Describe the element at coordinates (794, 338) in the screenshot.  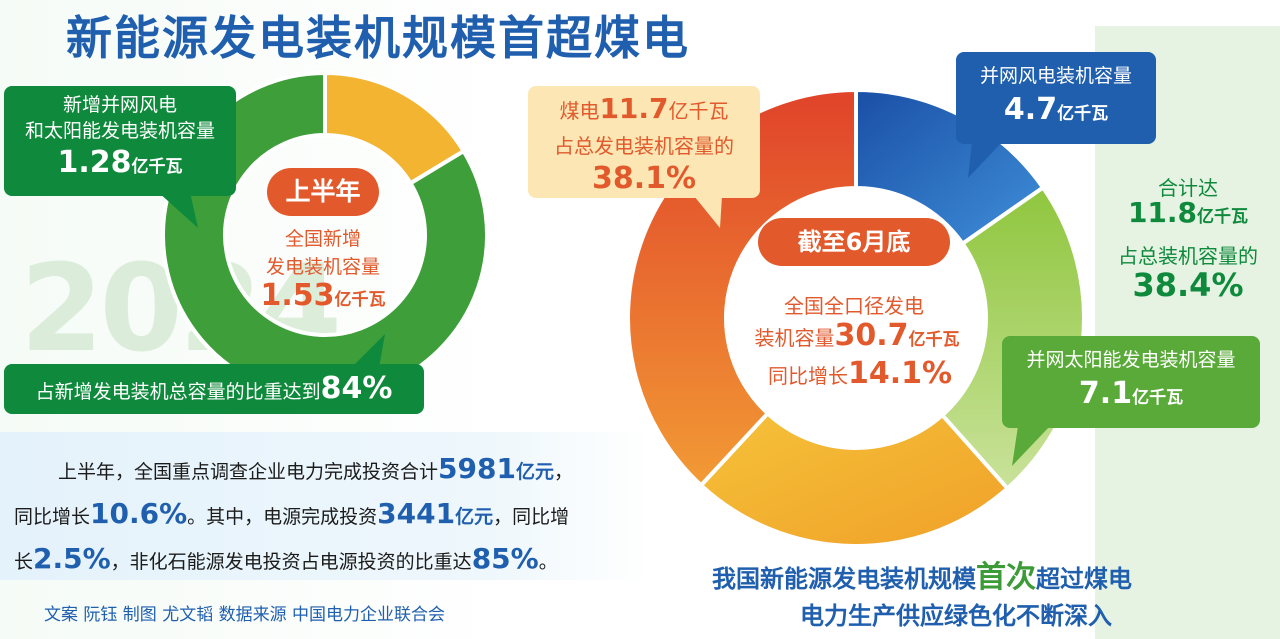
I see `right-center-label-2: 装机容量` at that location.